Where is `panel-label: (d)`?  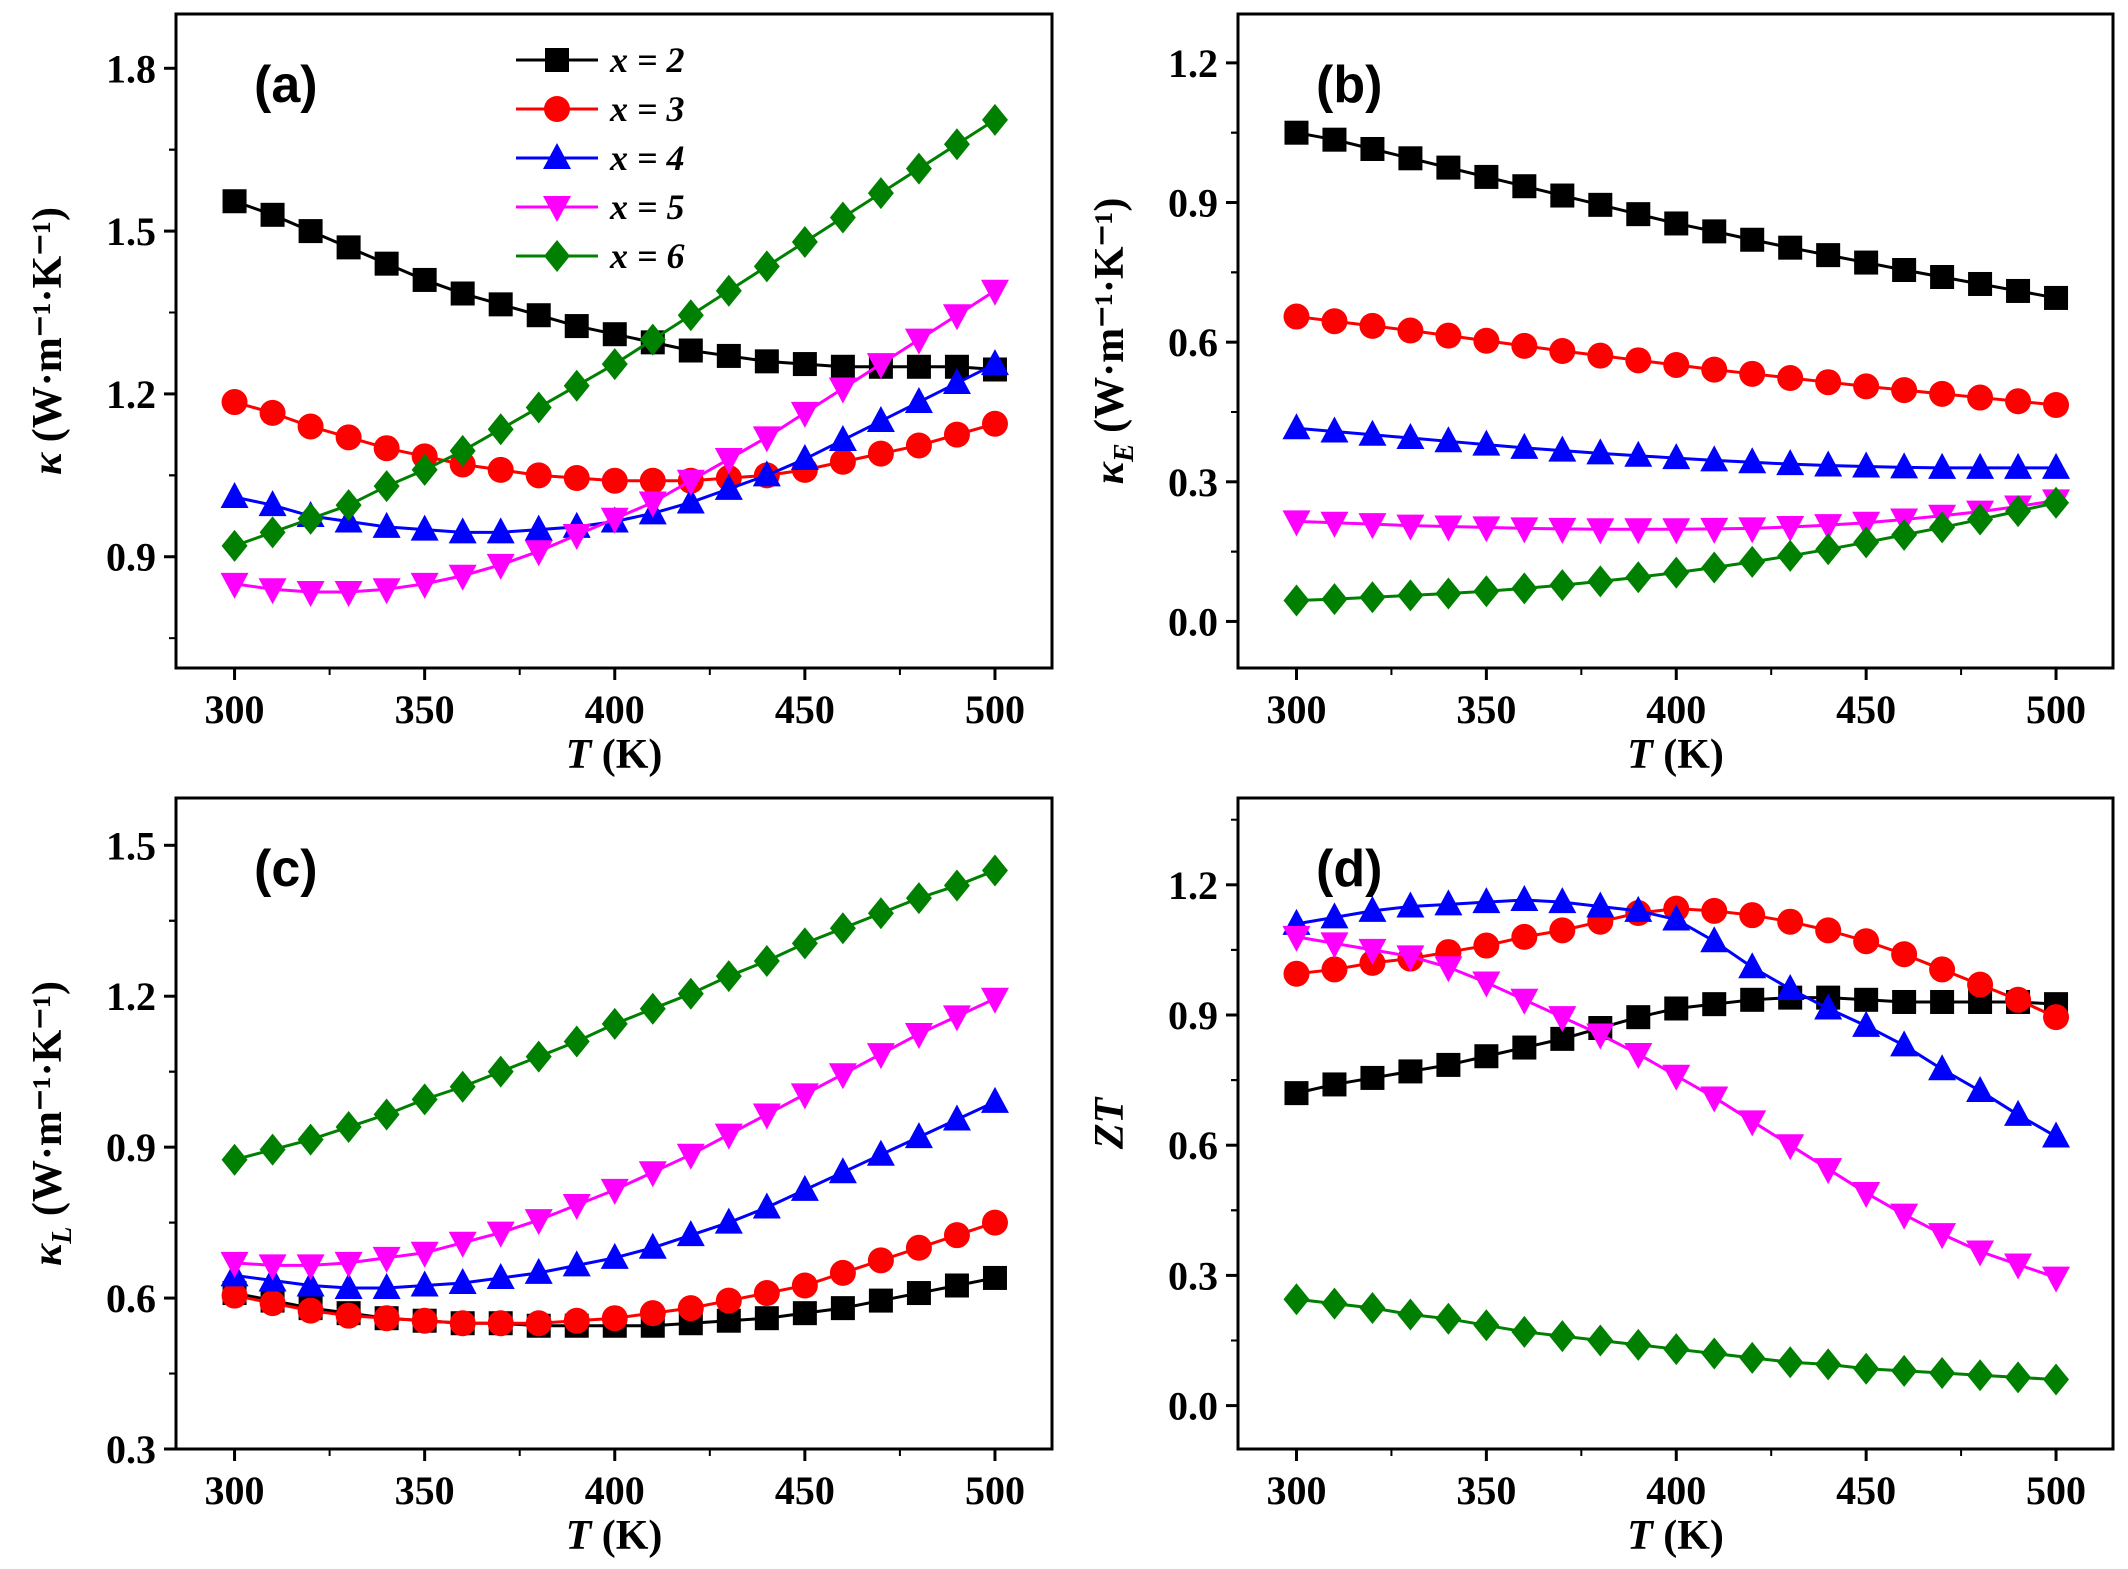
panel-label: (d) is located at coordinates (1349, 869).